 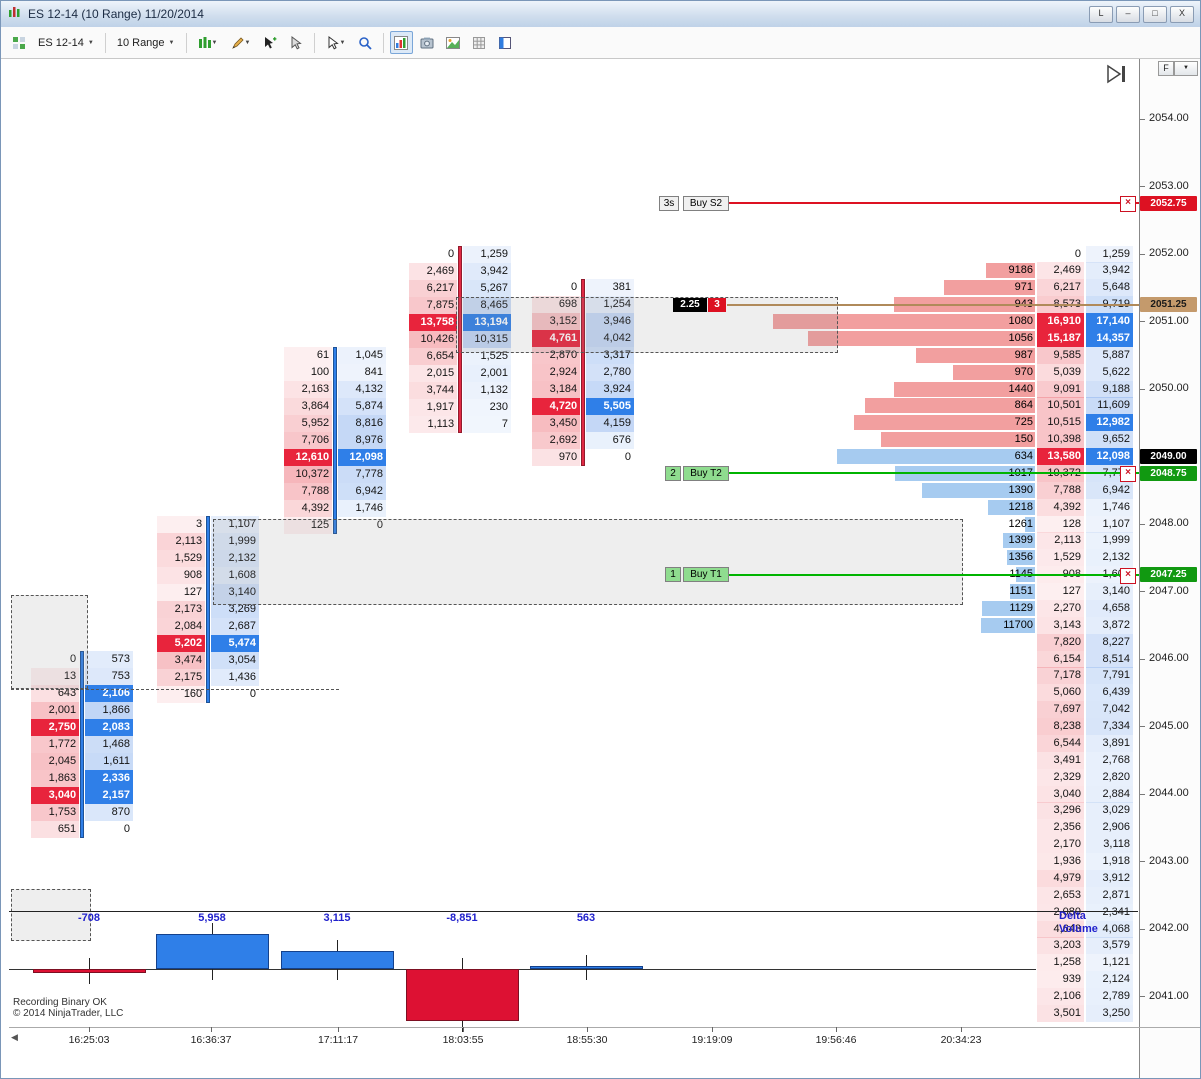 I want to click on maximize-button: □, so click(x=1155, y=14).